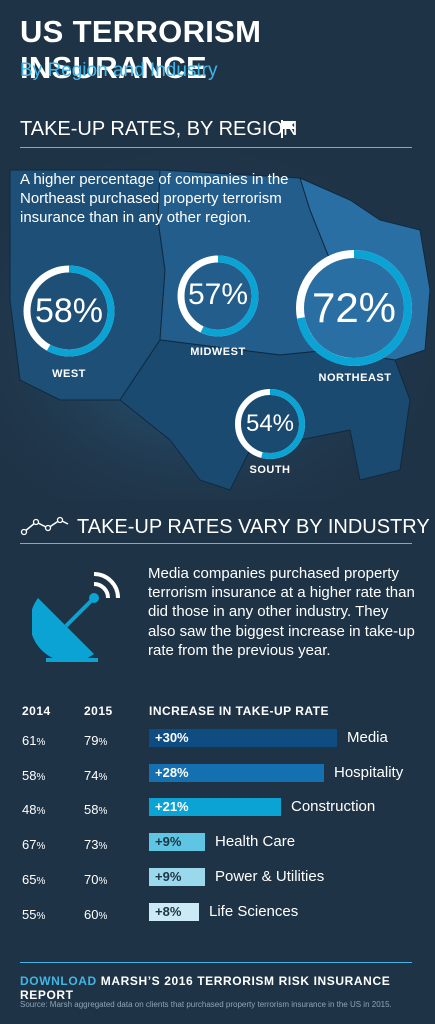 This screenshot has height=1024, width=435. Describe the element at coordinates (34, 740) in the screenshot. I see `rate-2014: 61%` at that location.